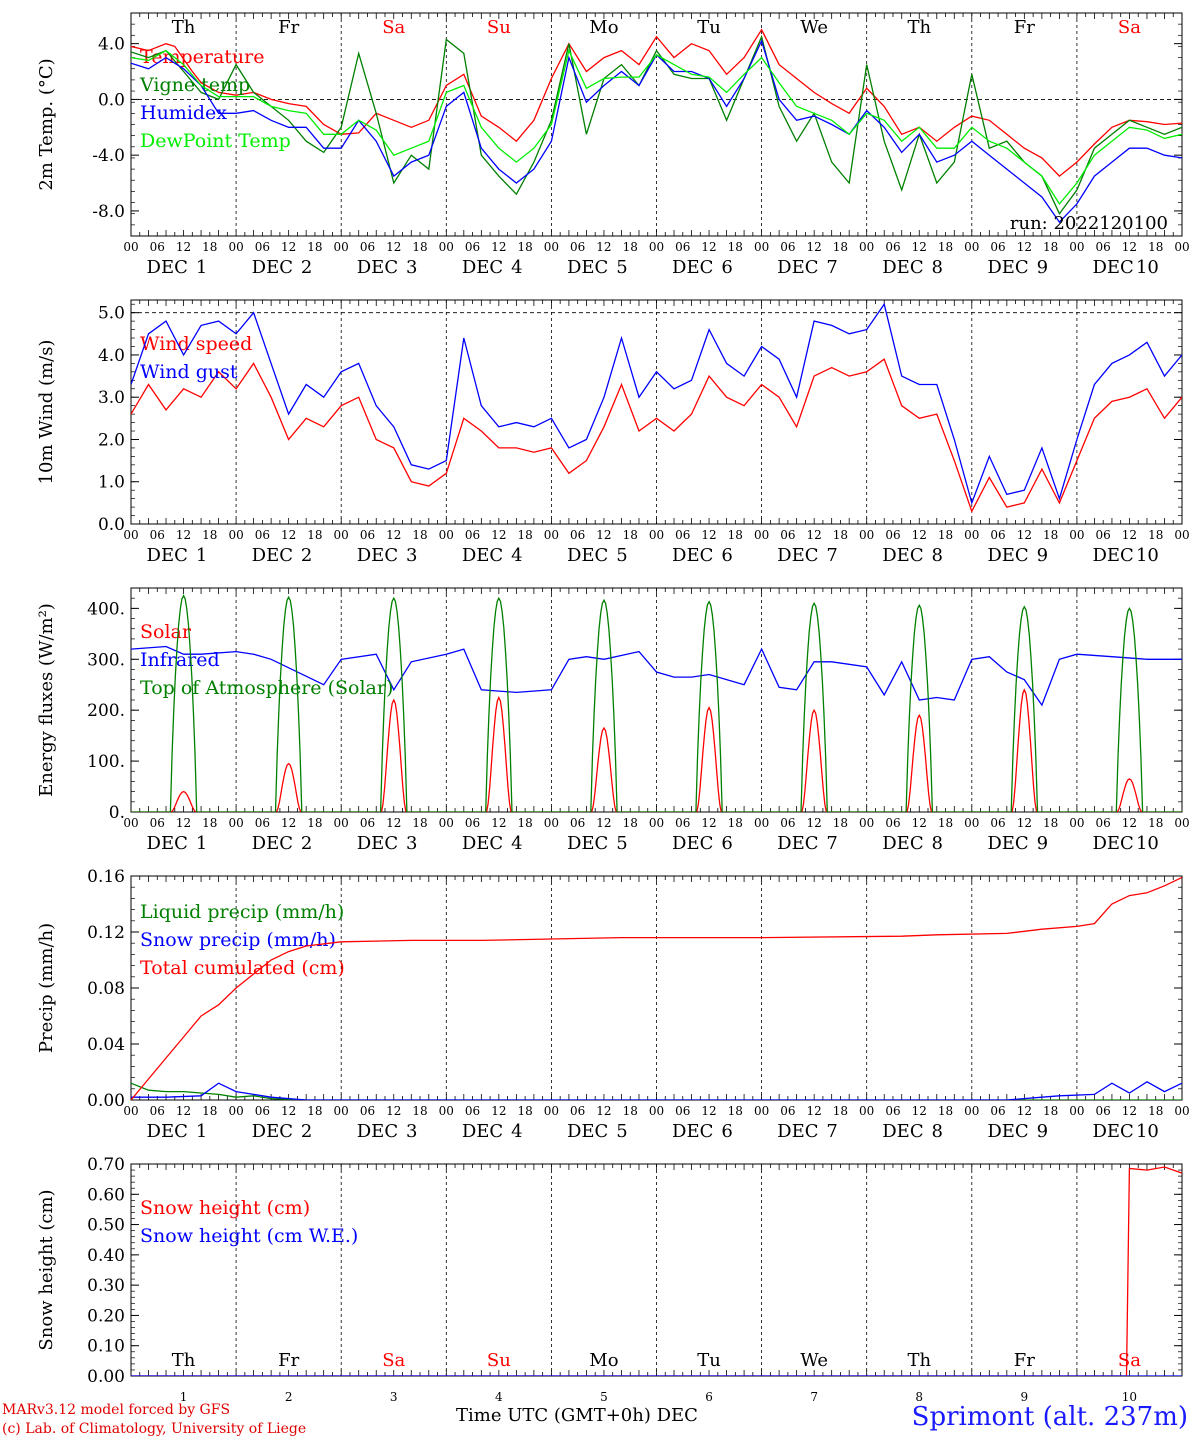 The width and height of the screenshot is (1194, 1440). I want to click on weekday-label: Su, so click(499, 1360).